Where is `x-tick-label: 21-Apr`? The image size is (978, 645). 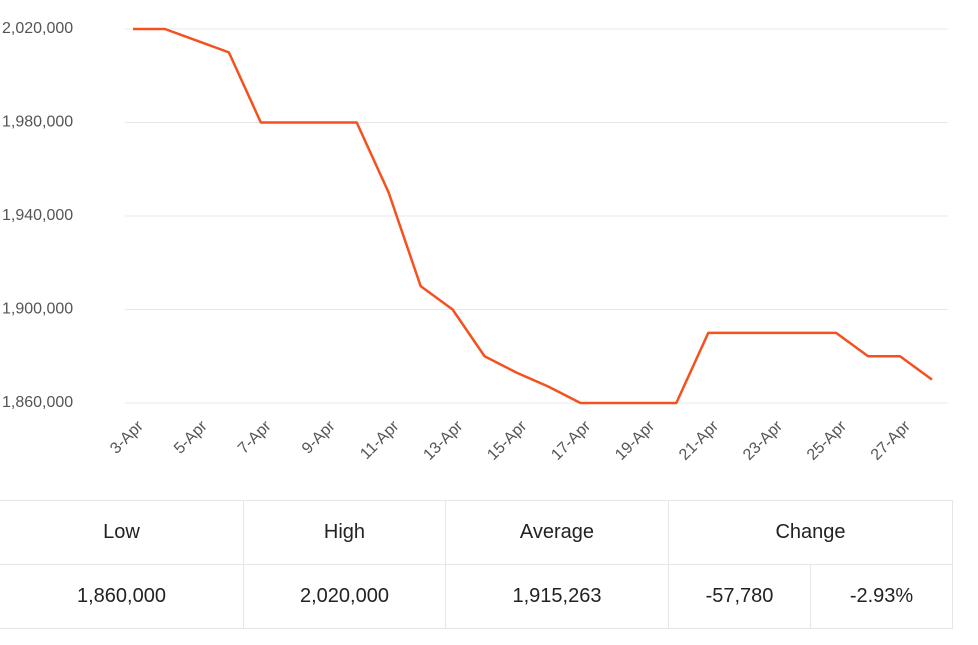 x-tick-label: 21-Apr is located at coordinates (699, 440).